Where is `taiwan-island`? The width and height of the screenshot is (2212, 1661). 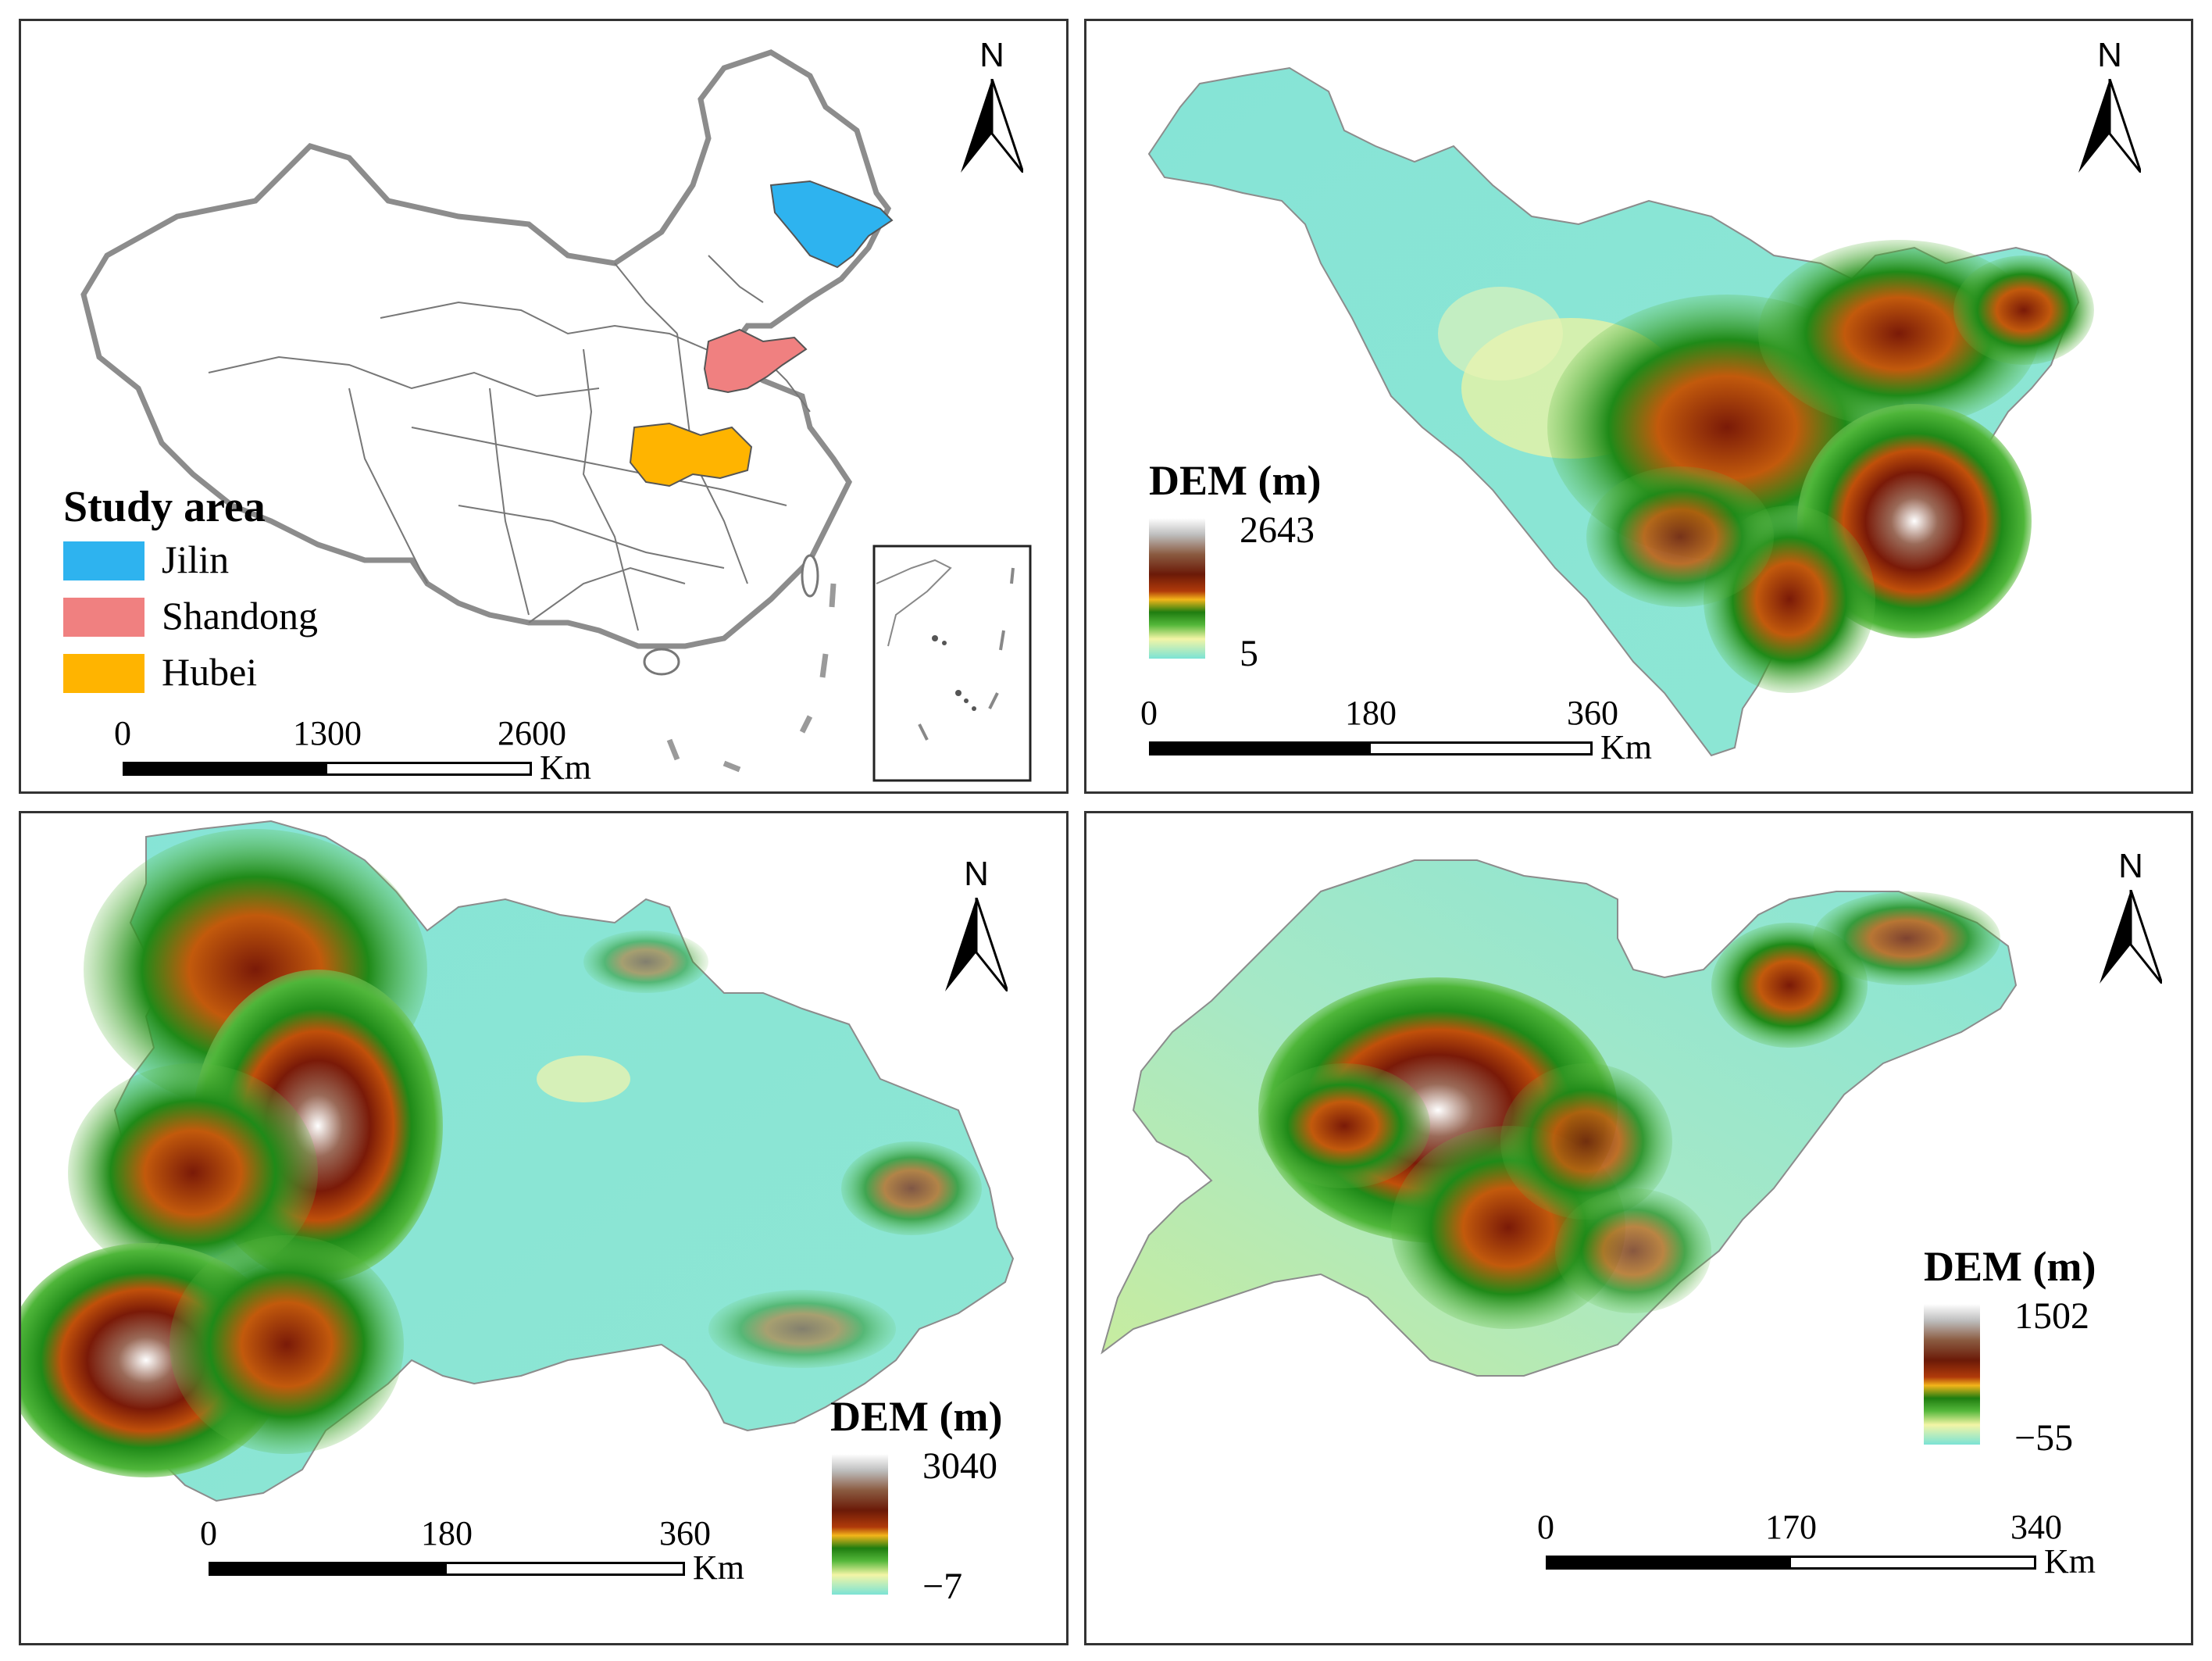
taiwan-island is located at coordinates (810, 576).